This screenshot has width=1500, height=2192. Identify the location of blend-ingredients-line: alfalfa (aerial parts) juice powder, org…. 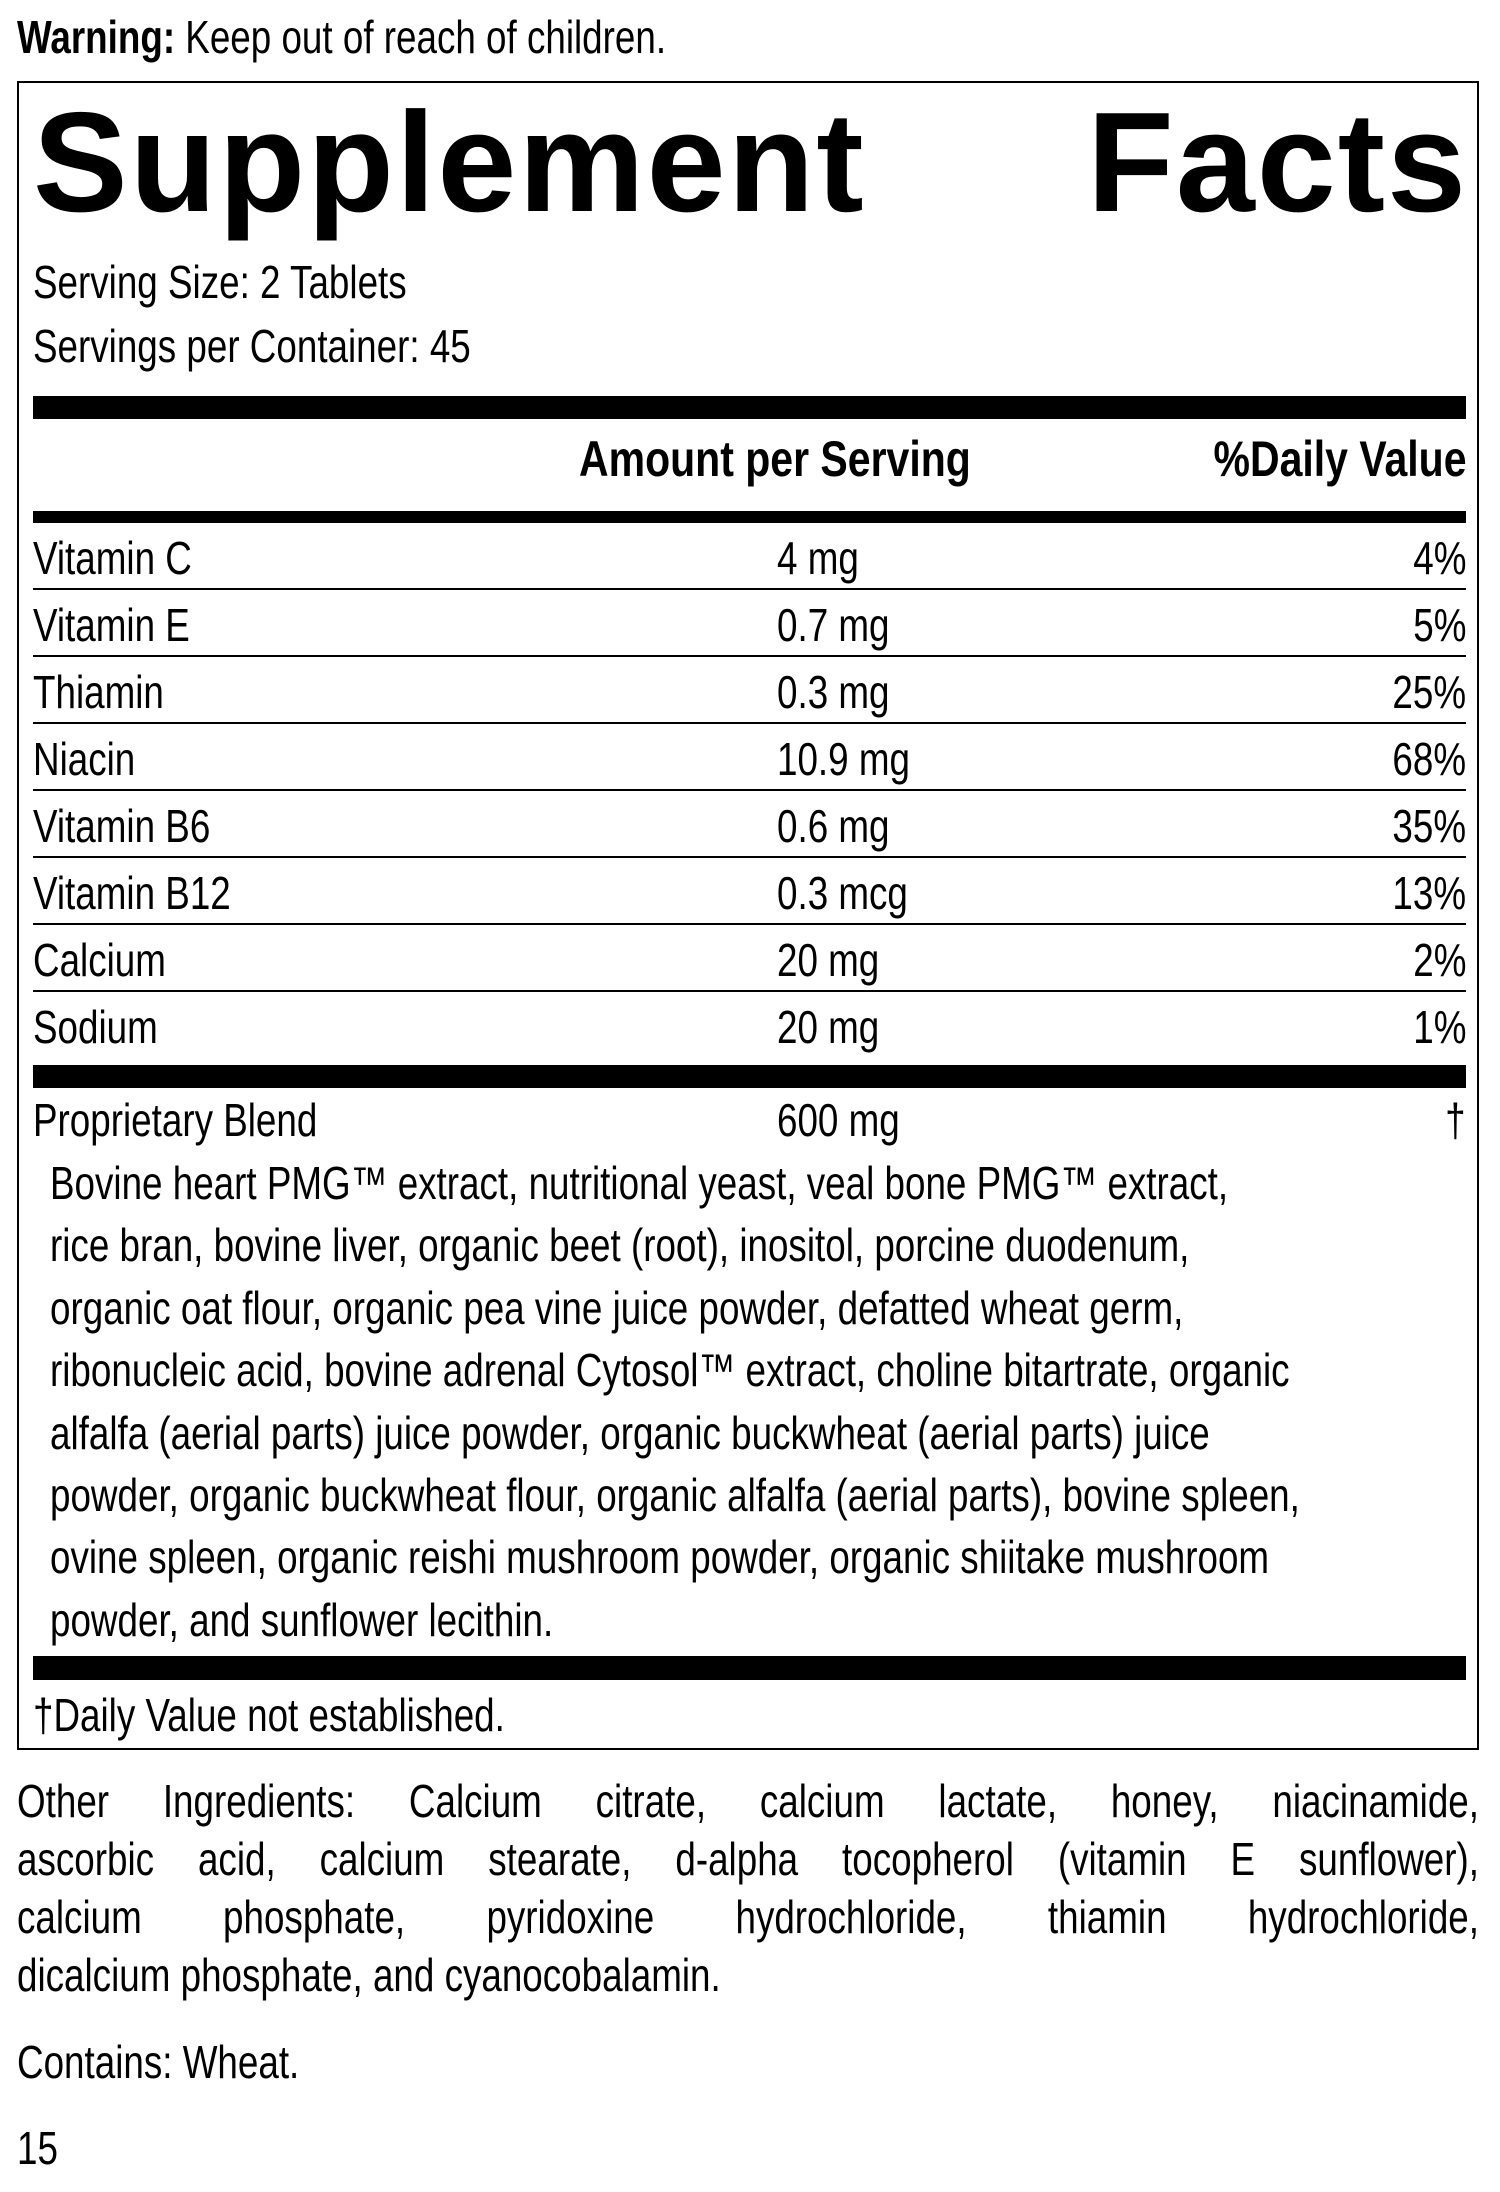
(630, 1432).